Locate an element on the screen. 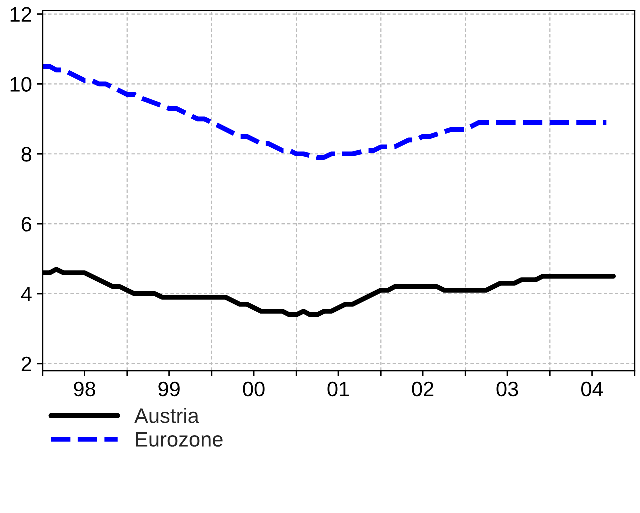  x-tick-label: 99 is located at coordinates (169, 389).